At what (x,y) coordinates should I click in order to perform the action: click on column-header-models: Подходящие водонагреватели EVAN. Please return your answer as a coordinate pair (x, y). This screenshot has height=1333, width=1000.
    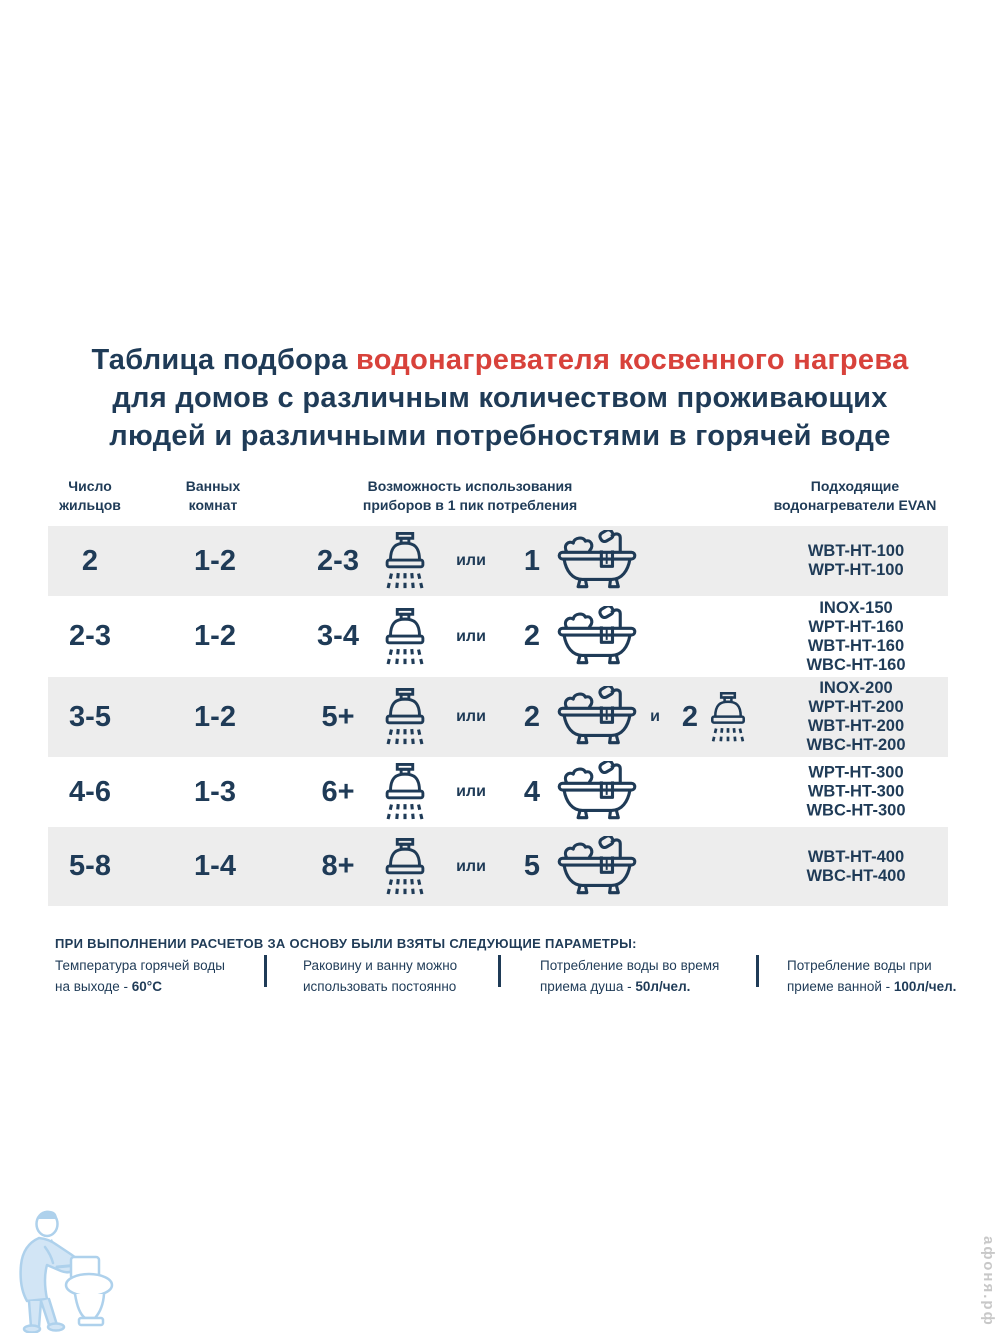
    Looking at the image, I should click on (855, 495).